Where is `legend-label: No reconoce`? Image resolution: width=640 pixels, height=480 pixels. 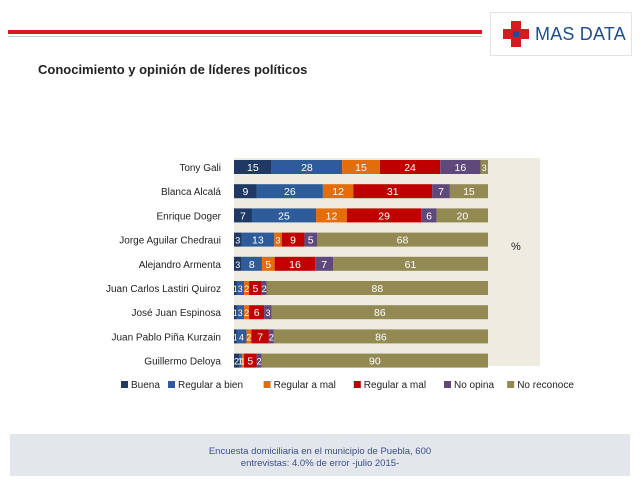 legend-label: No reconoce is located at coordinates (545, 385).